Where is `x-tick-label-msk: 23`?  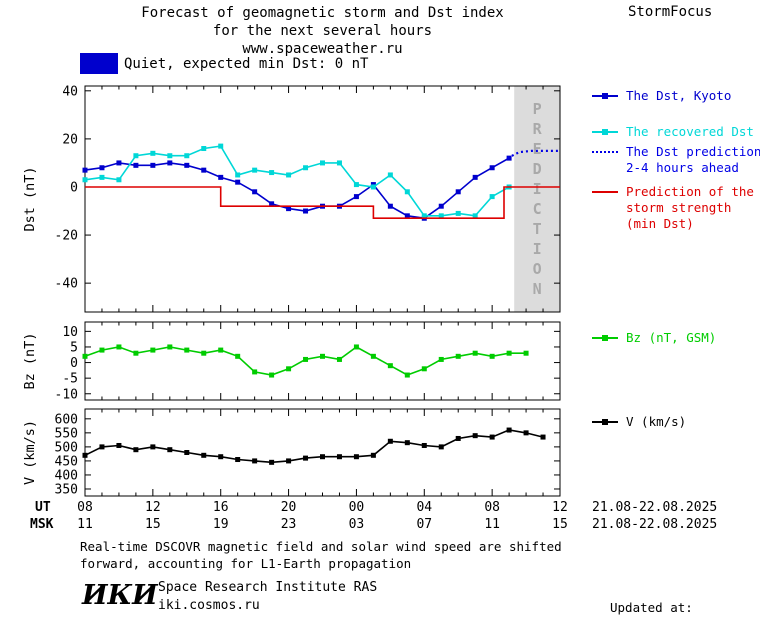
x-tick-label-msk: 23 is located at coordinates (288, 524).